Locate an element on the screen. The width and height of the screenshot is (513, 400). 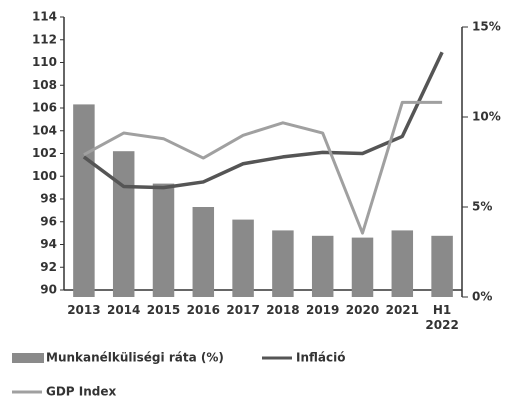
x-tick-label: 2014 is located at coordinates (123, 310).